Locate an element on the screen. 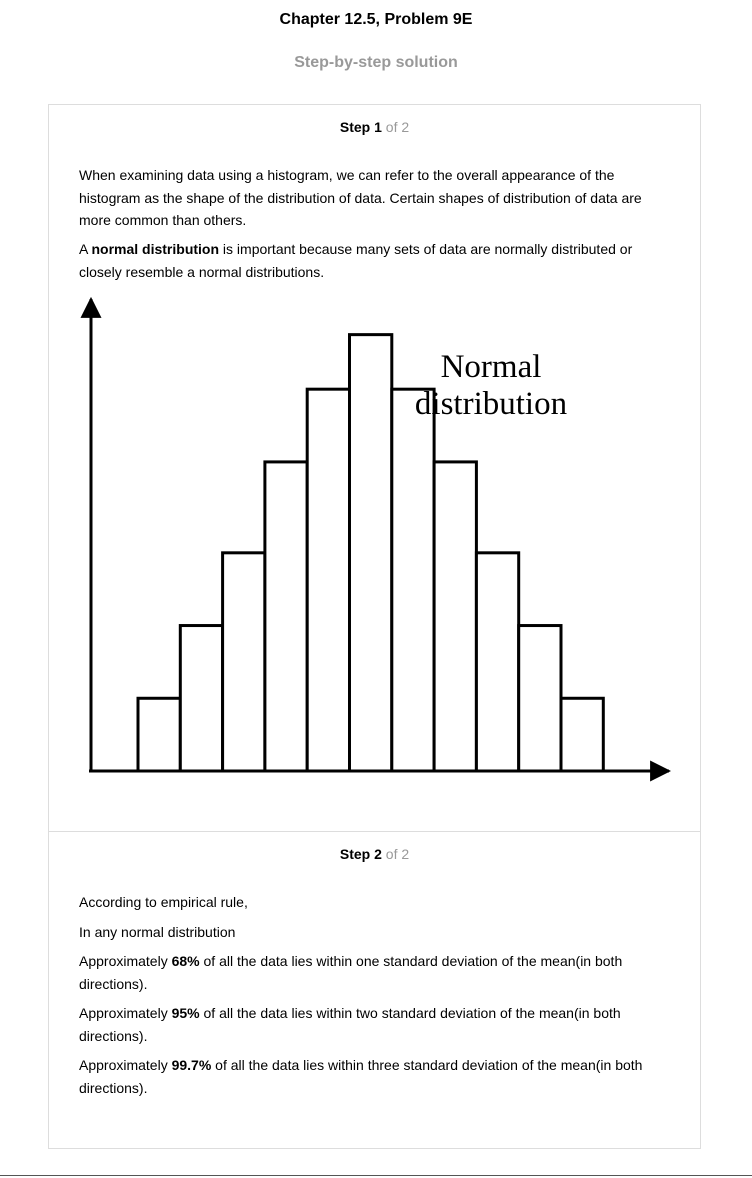  step-2-of: of 2 is located at coordinates (397, 854).